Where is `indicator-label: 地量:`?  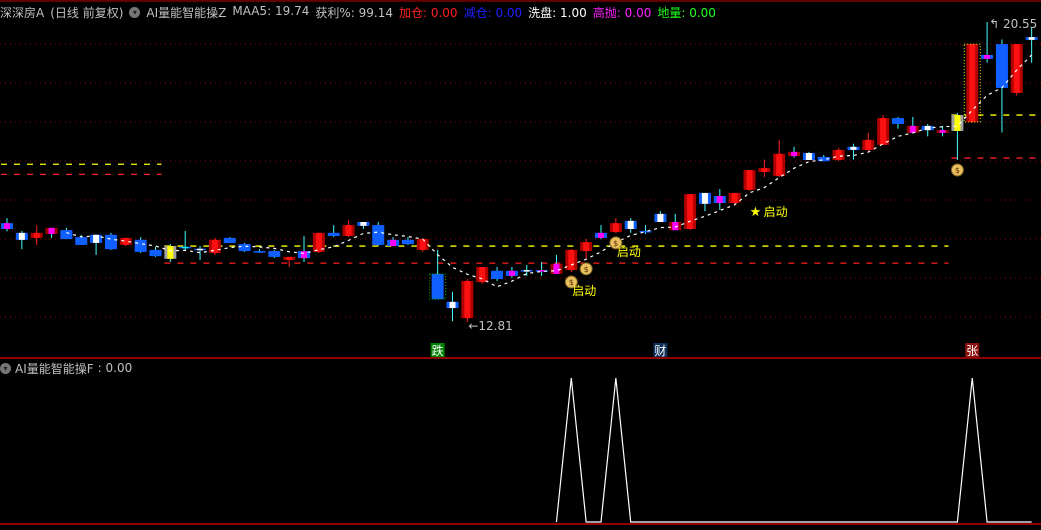
indicator-label: 地量: is located at coordinates (671, 12).